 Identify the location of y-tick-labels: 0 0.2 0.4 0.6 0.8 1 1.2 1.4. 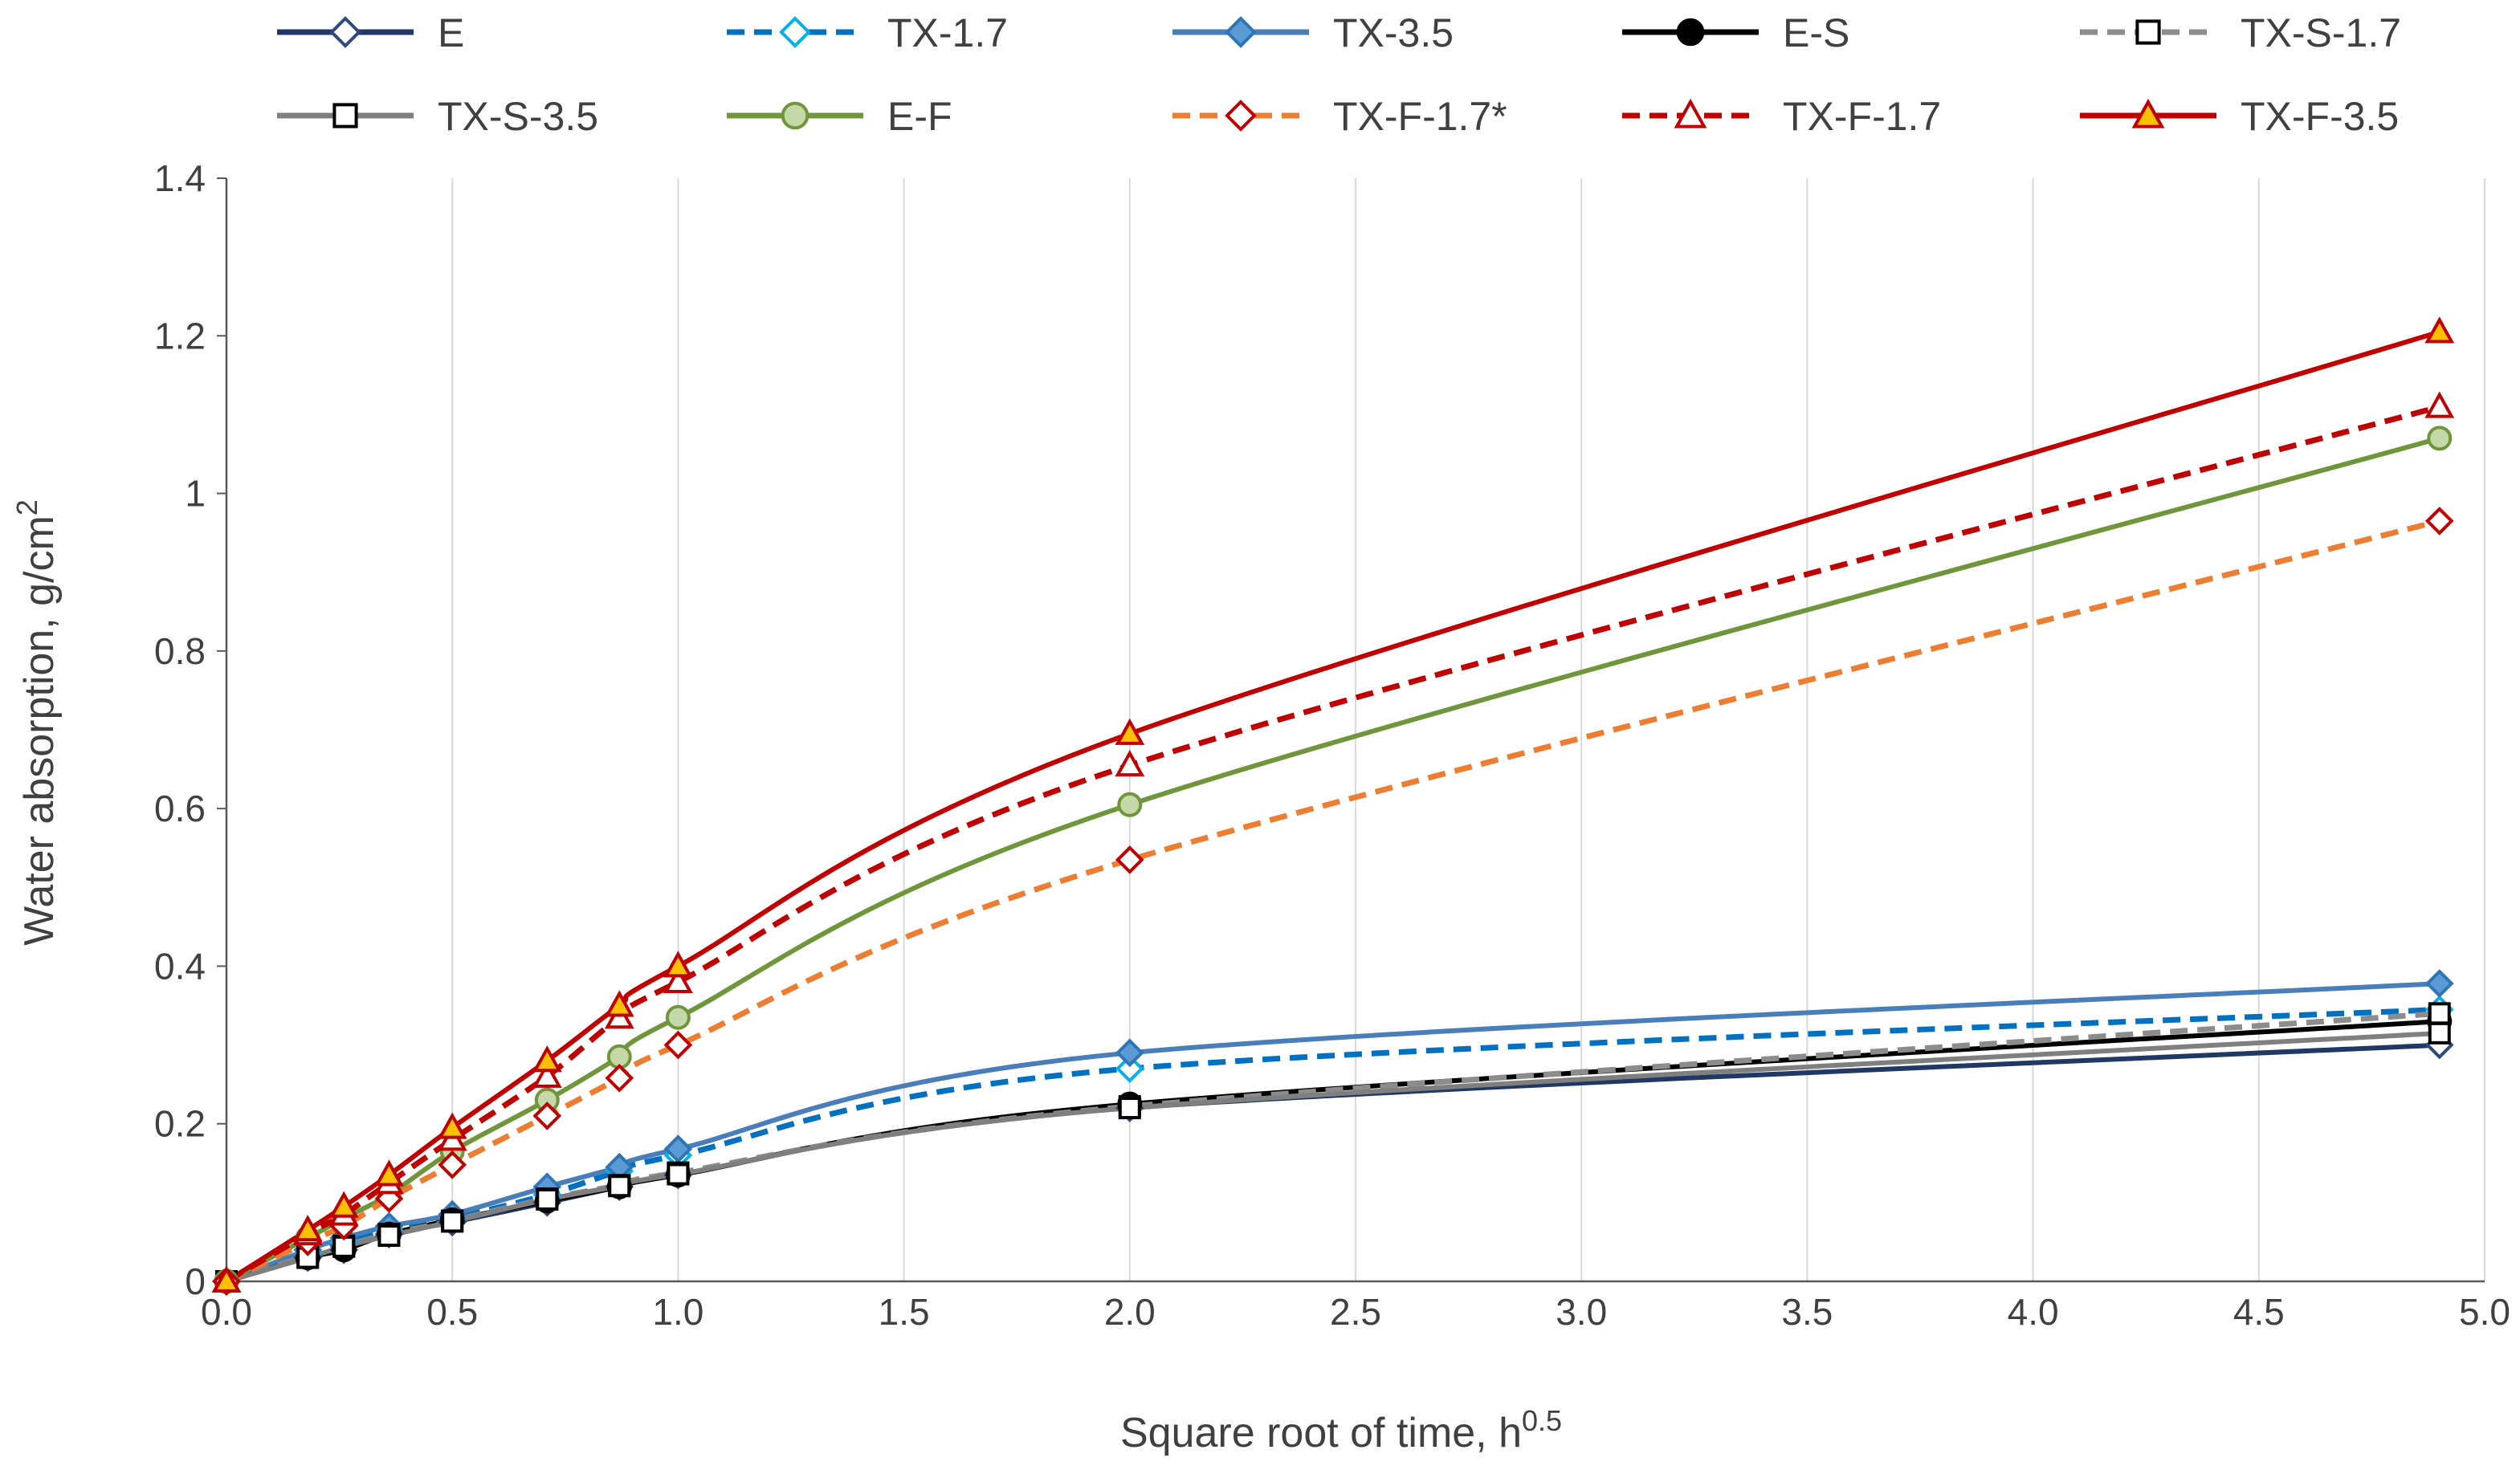
(180, 729).